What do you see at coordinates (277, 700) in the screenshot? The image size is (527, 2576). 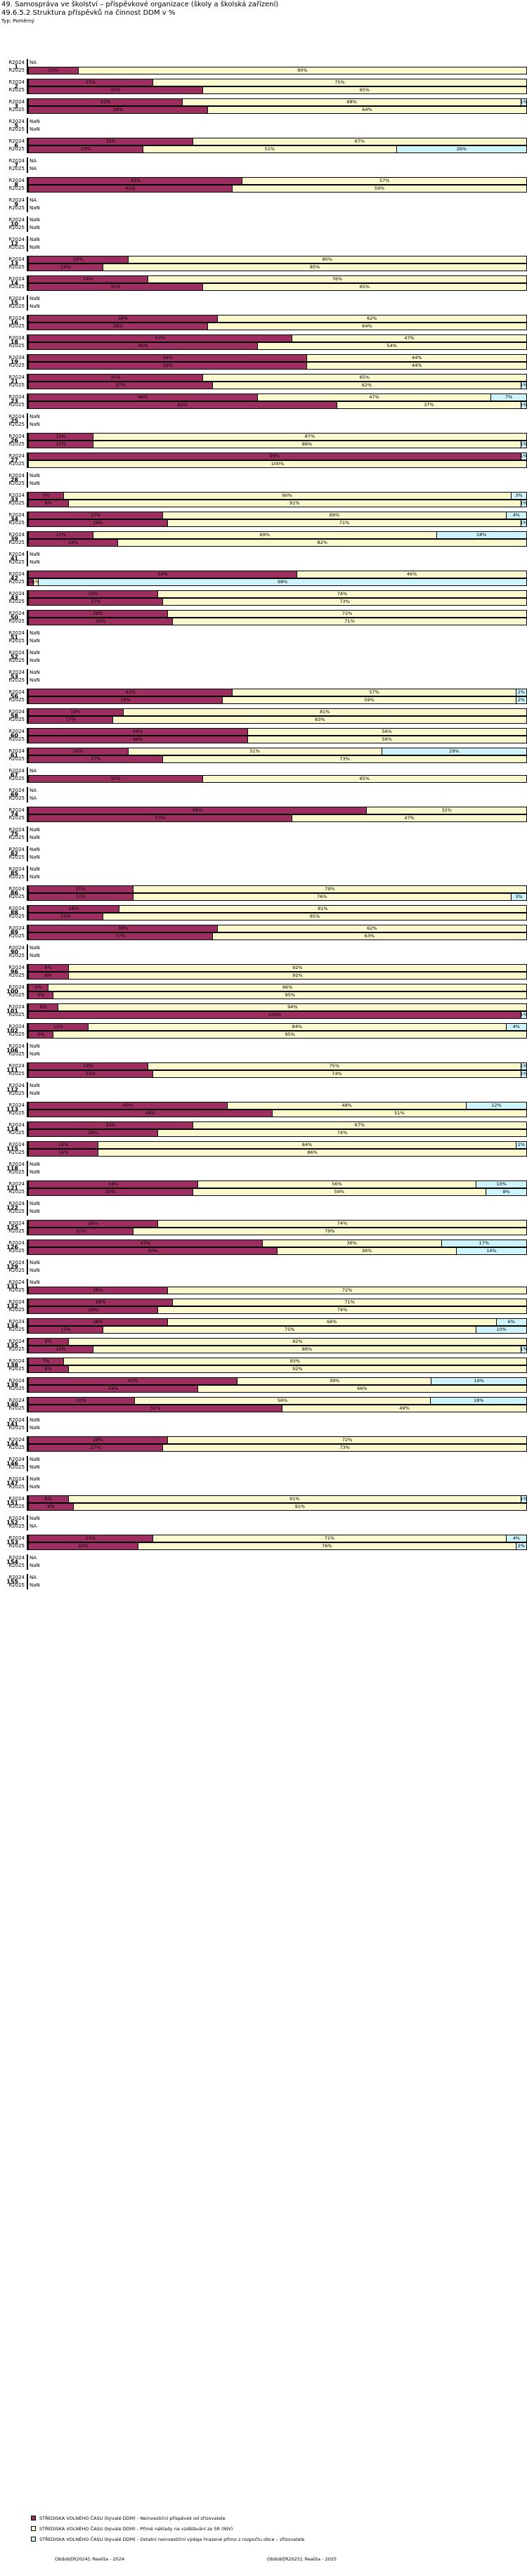 I see `bar-track: 39% 59% 2%` at bounding box center [277, 700].